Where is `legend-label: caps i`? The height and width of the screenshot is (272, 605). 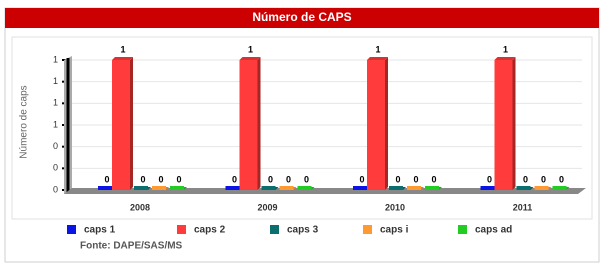
legend-label: caps i is located at coordinates (394, 230).